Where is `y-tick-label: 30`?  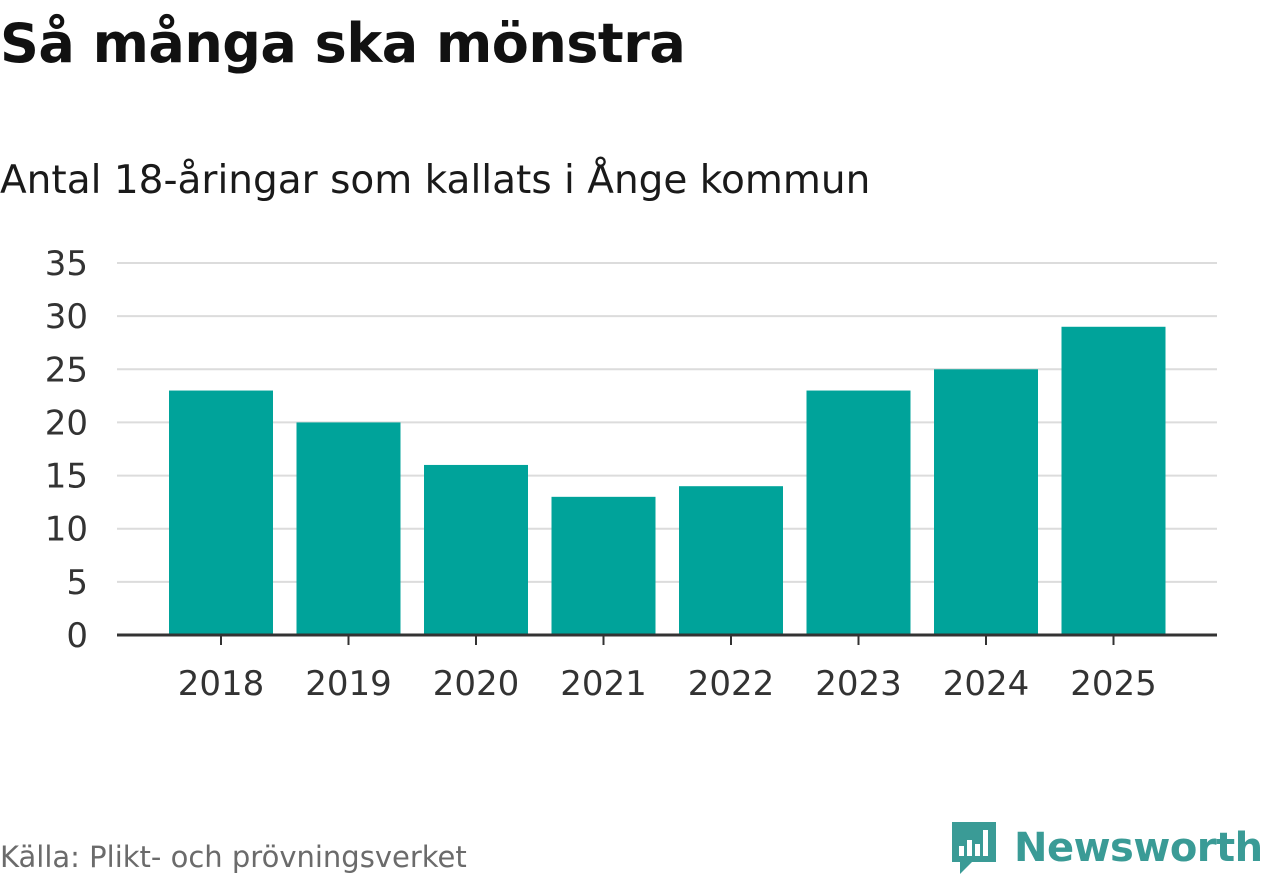 y-tick-label: 30 is located at coordinates (66, 317).